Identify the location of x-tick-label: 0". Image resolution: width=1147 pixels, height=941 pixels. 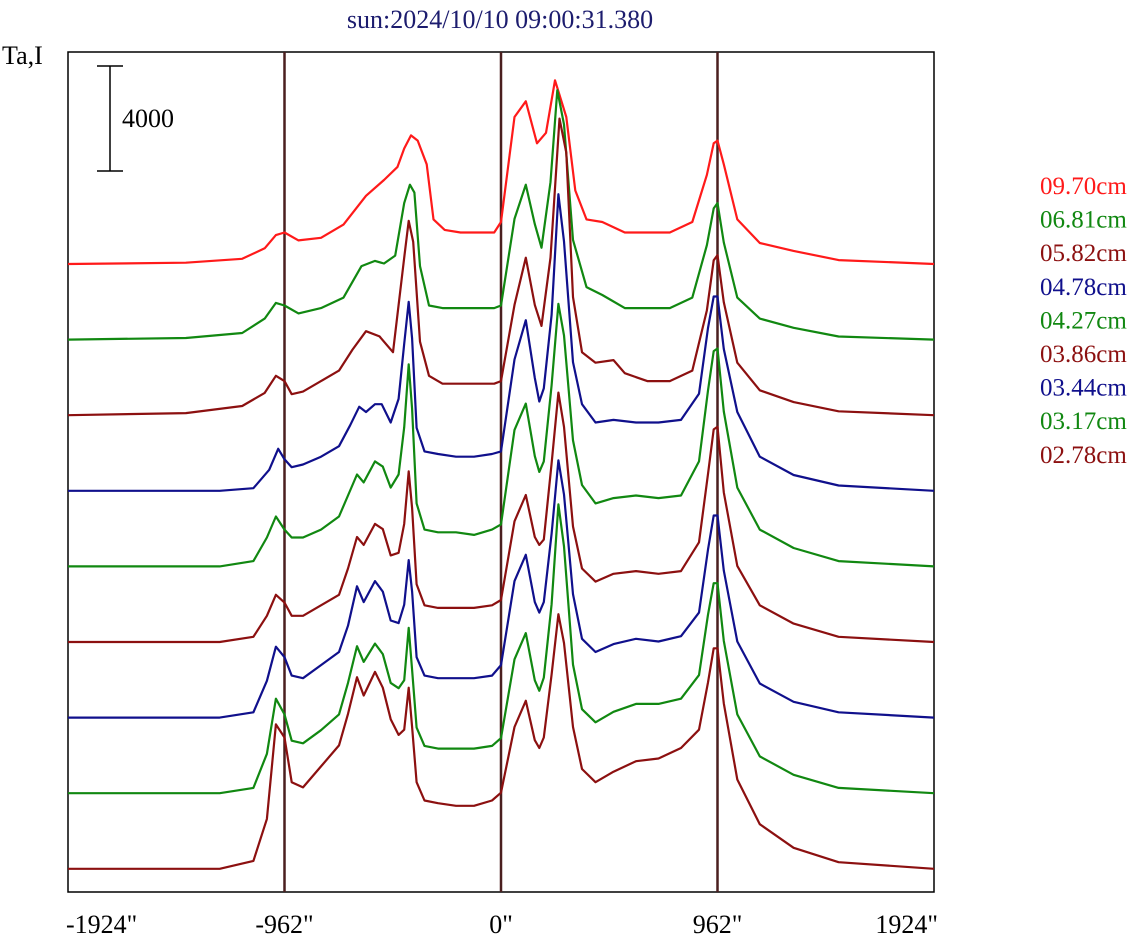
(501, 924).